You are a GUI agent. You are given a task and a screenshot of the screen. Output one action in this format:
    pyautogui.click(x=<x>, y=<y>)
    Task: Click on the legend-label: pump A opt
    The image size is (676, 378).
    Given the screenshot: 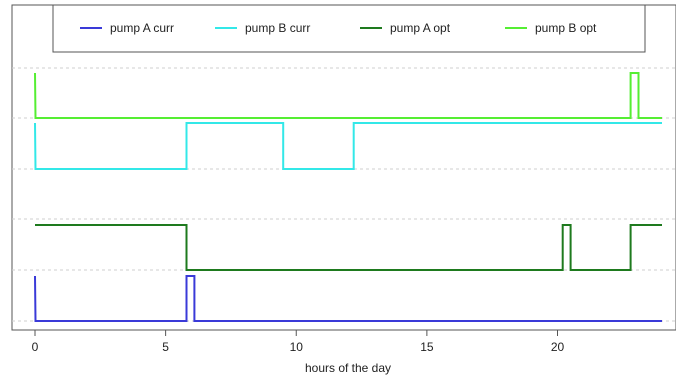 What is the action you would take?
    pyautogui.click(x=420, y=28)
    